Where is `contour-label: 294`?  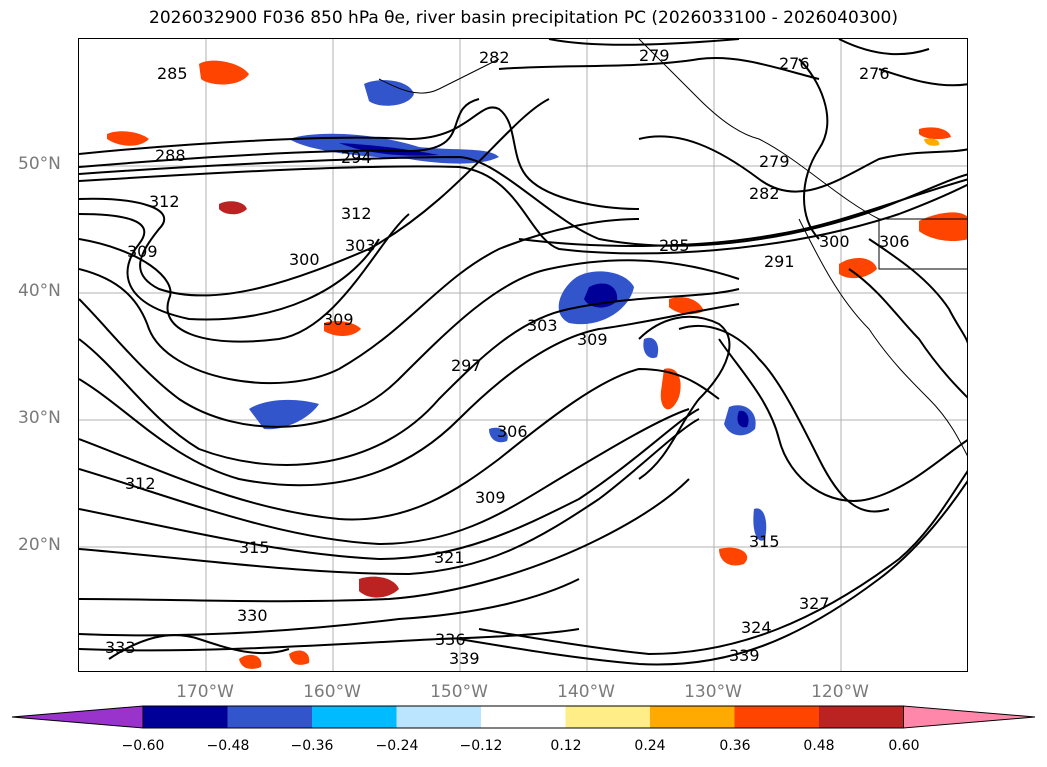
contour-label: 294 is located at coordinates (356, 157).